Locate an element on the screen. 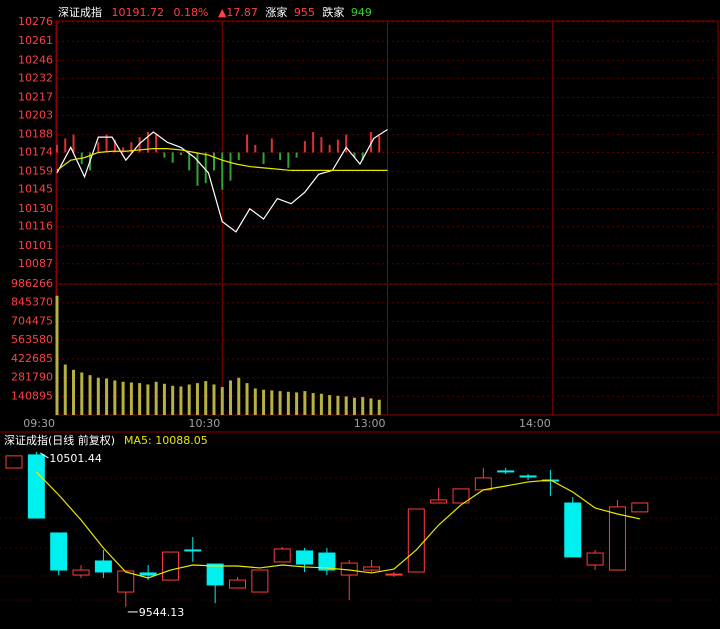 The width and height of the screenshot is (720, 629). y-tick-label: 10116 is located at coordinates (35, 226).